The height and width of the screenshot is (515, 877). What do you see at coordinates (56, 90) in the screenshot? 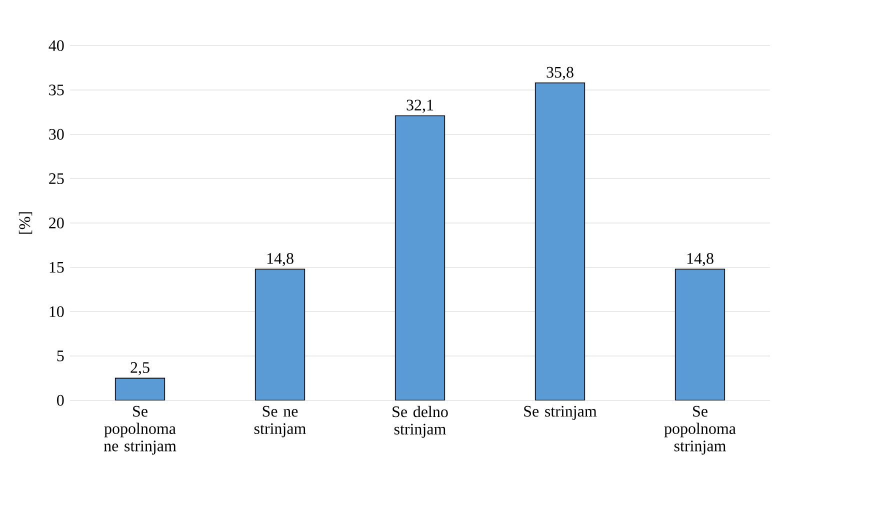
I see `y-tick-label: 35` at bounding box center [56, 90].